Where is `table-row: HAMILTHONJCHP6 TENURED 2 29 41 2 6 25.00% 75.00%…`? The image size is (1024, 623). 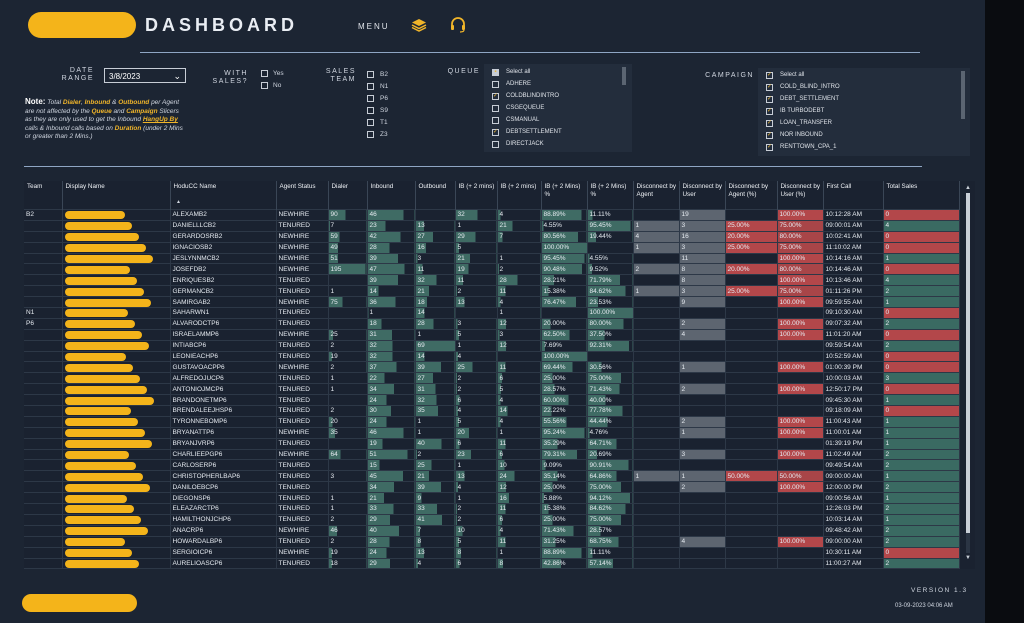 table-row: HAMILTHONJCHP6 TENURED 2 29 41 2 6 25.00% 75.00%… is located at coordinates (492, 519).